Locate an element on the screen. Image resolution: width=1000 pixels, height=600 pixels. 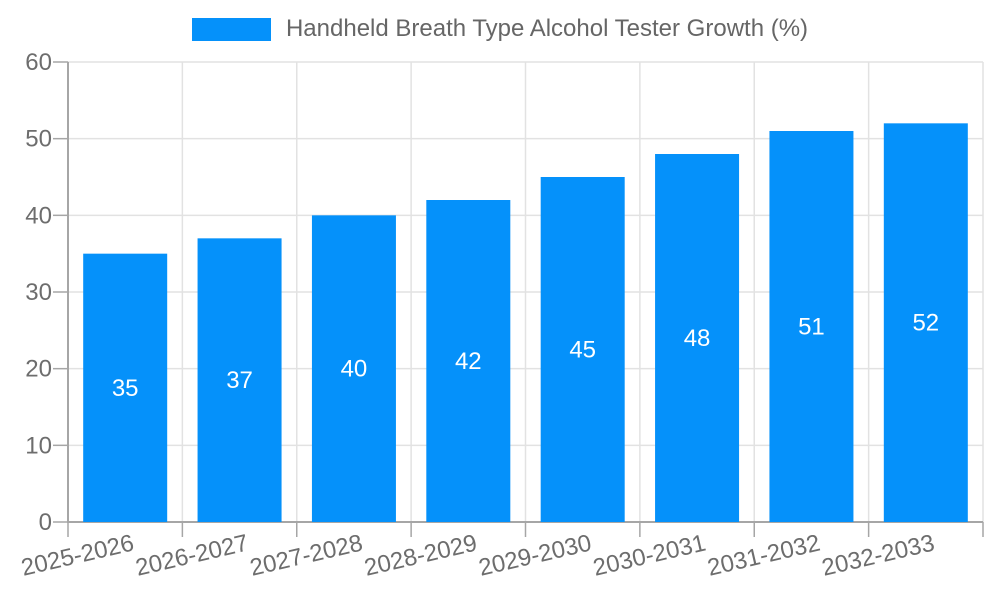
bar-value-label: 35 is located at coordinates (125, 388).